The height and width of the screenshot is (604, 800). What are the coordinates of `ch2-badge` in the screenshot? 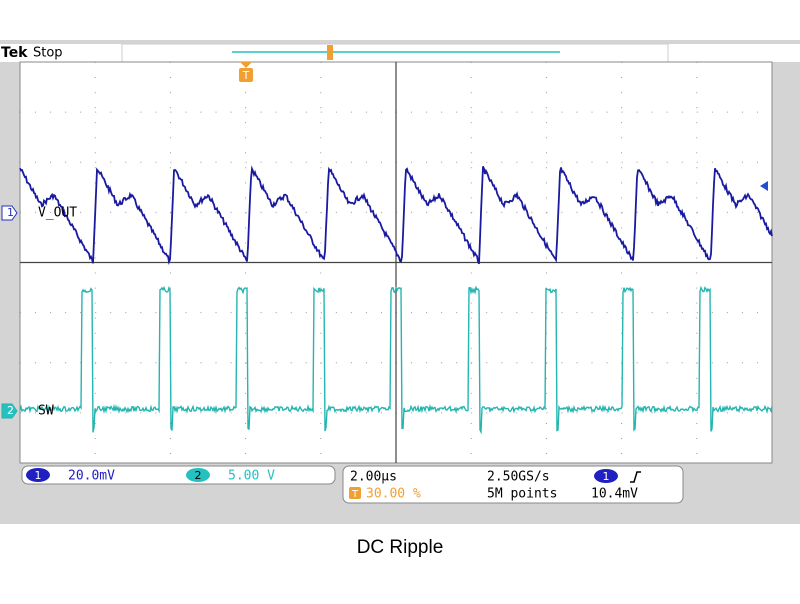 It's located at (198, 475).